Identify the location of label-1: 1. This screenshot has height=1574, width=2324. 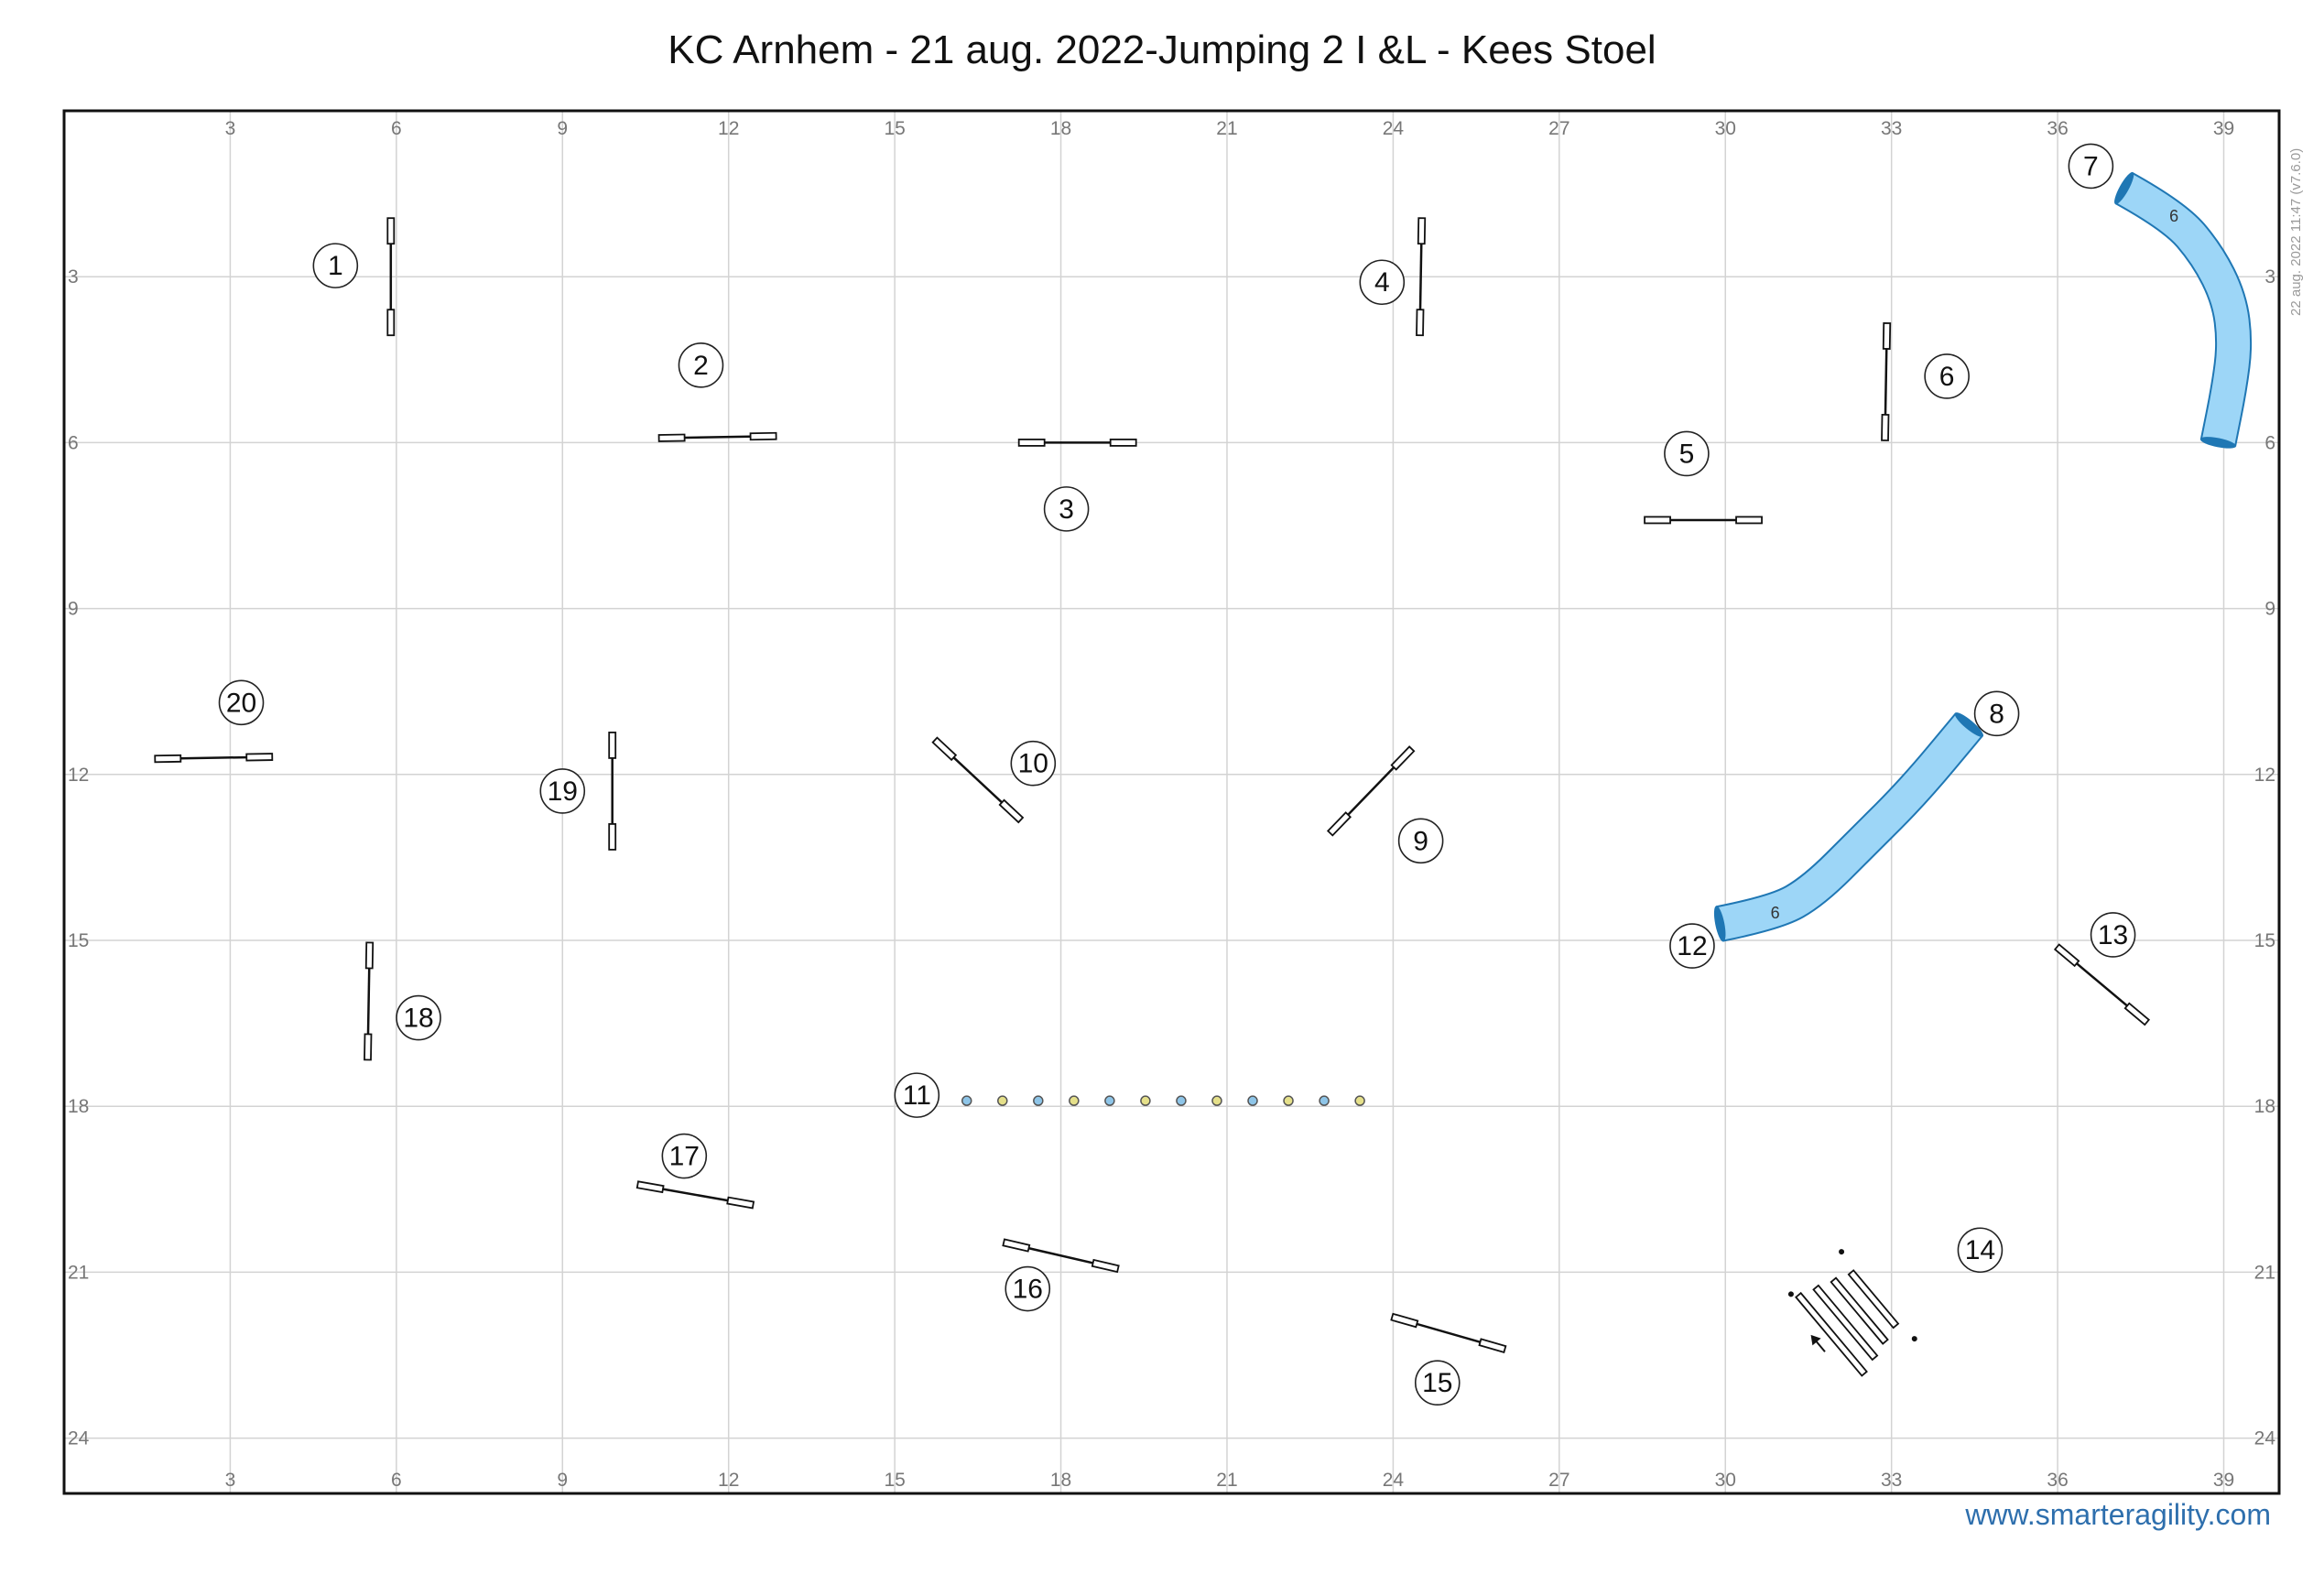
(335, 266).